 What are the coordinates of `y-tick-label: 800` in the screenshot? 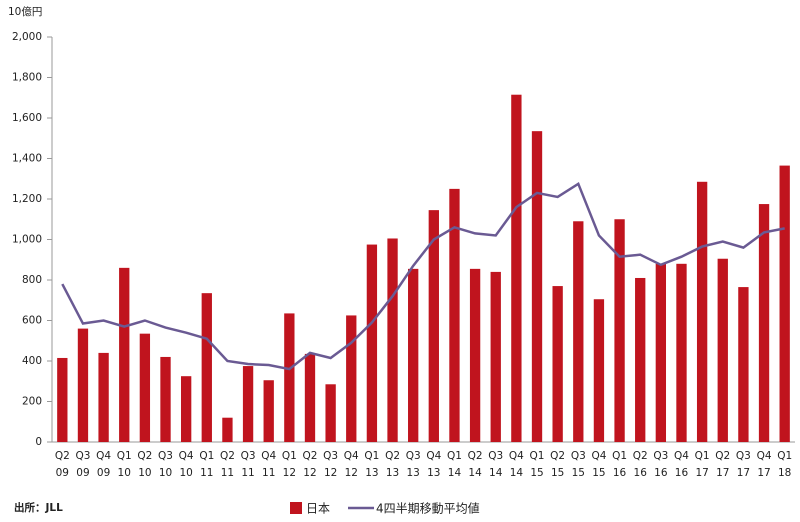 It's located at (32, 280).